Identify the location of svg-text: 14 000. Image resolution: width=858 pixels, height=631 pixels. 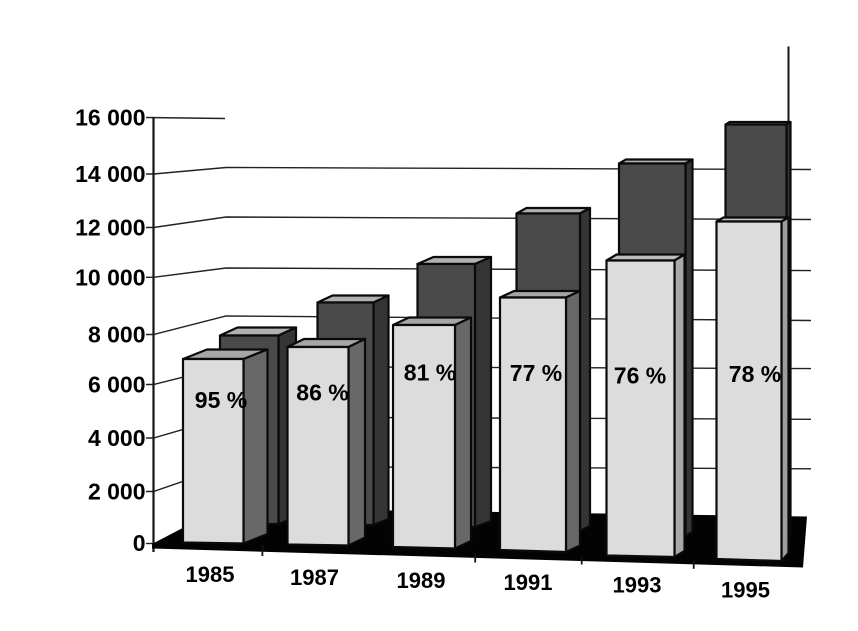
(110, 174).